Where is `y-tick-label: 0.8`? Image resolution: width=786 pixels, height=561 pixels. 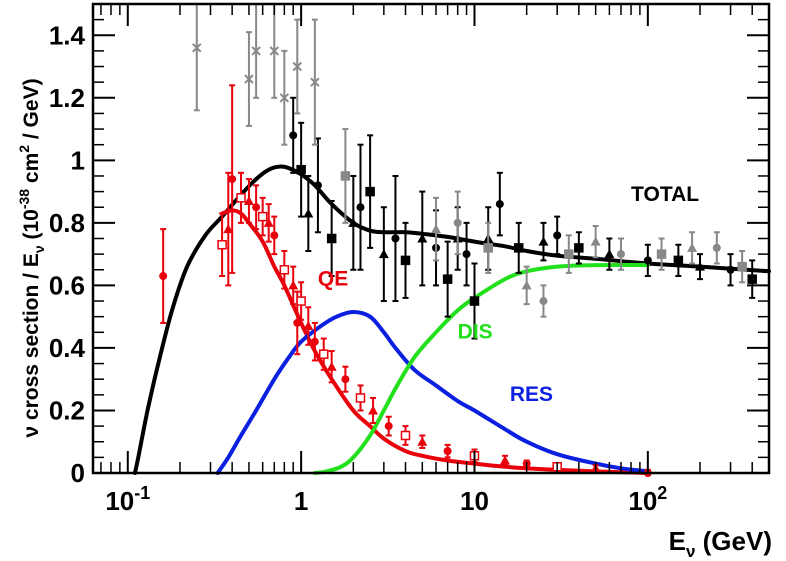
y-tick-label: 0.8 is located at coordinates (67, 223).